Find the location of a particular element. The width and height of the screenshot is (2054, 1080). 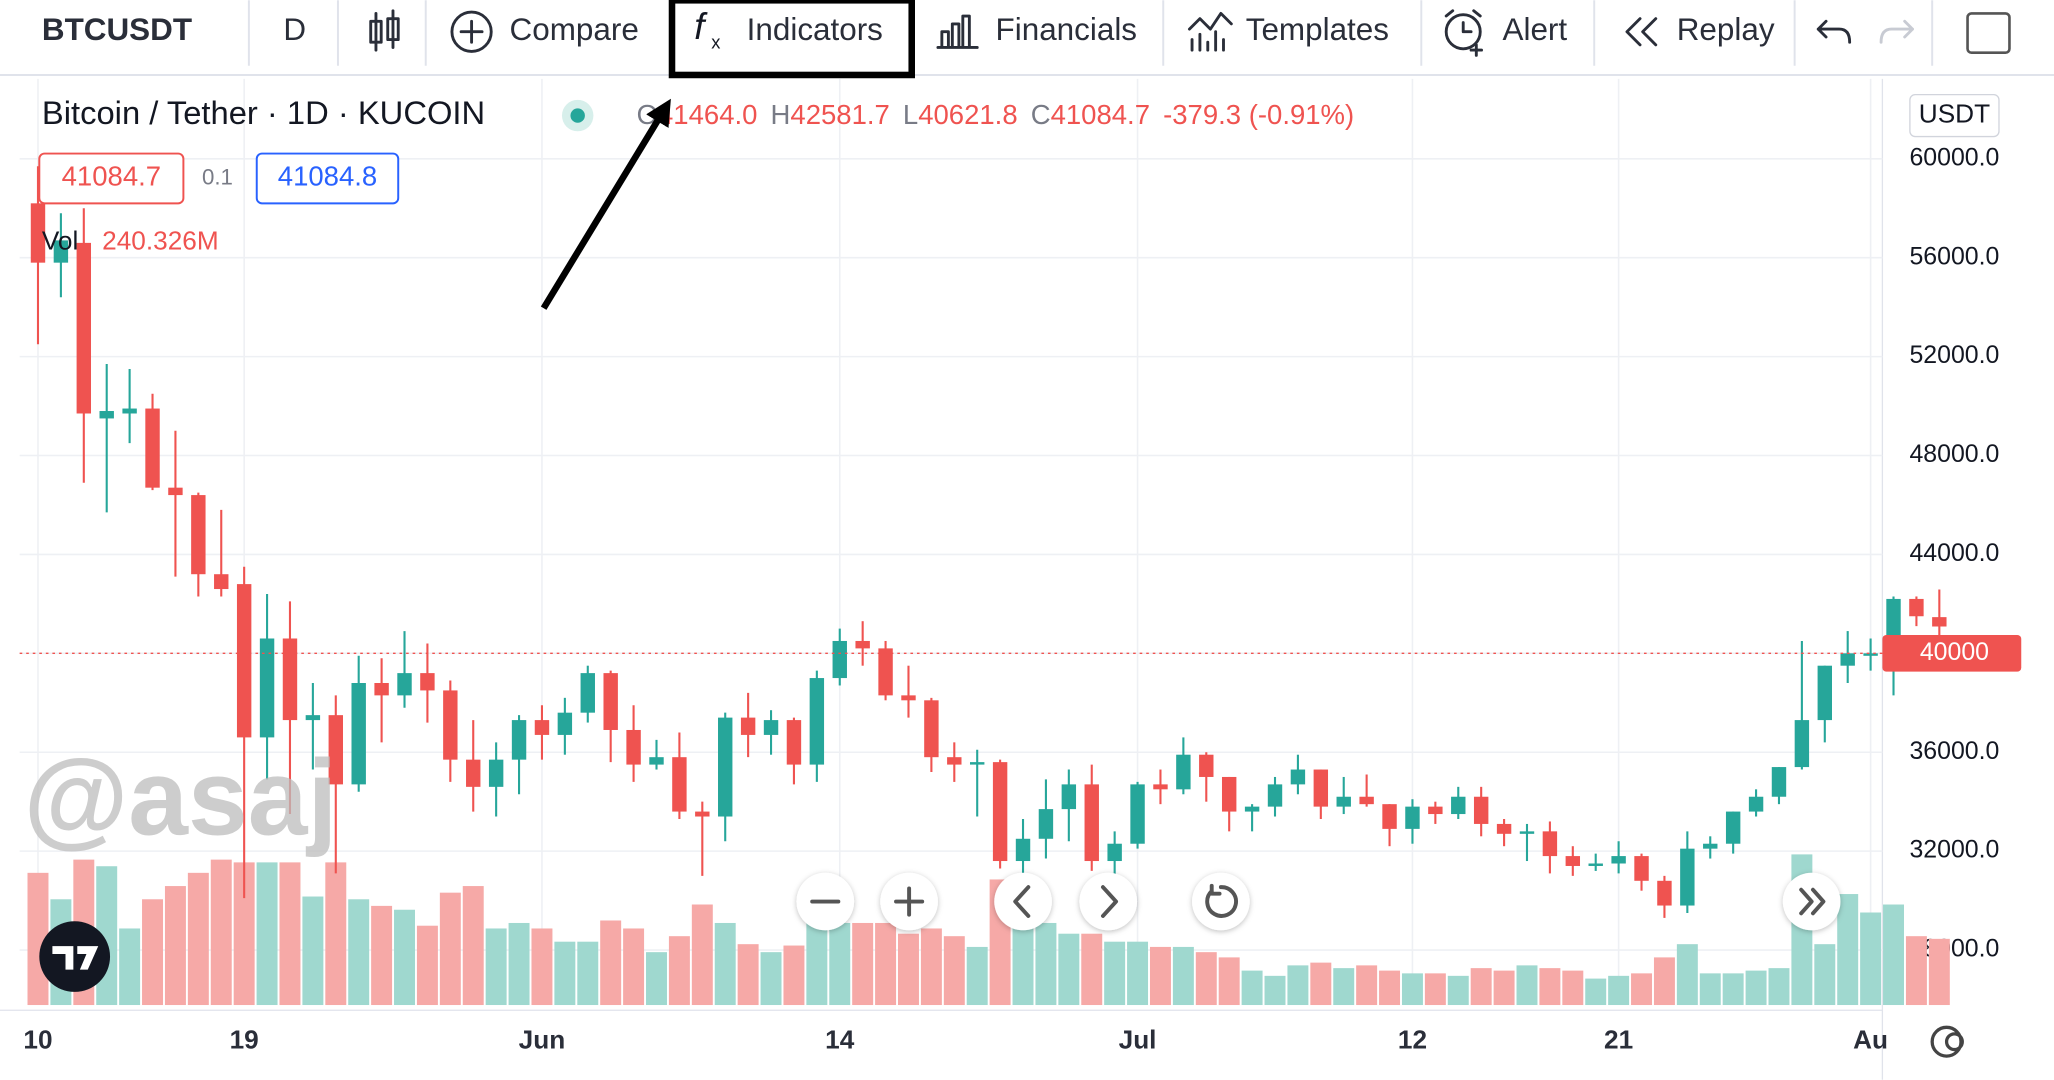

templates-button: Templates is located at coordinates (1288, 31).